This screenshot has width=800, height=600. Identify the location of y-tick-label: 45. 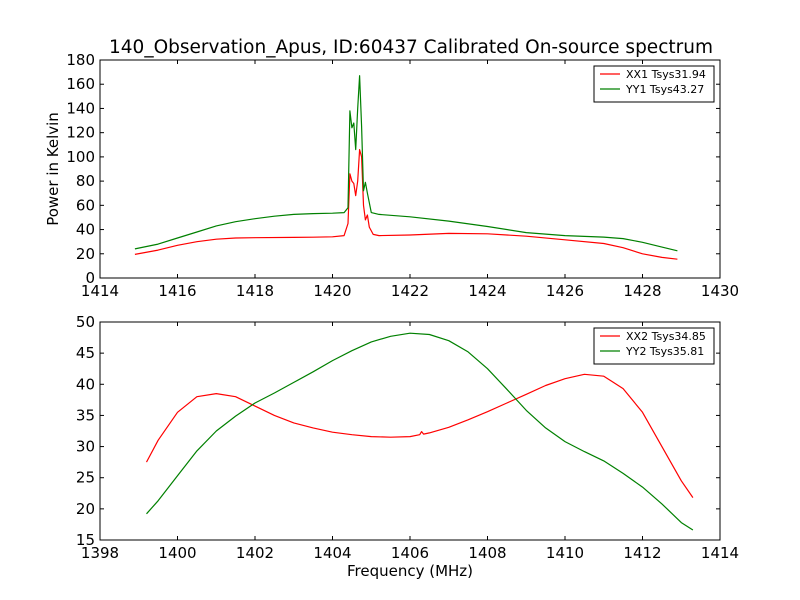
(85, 353).